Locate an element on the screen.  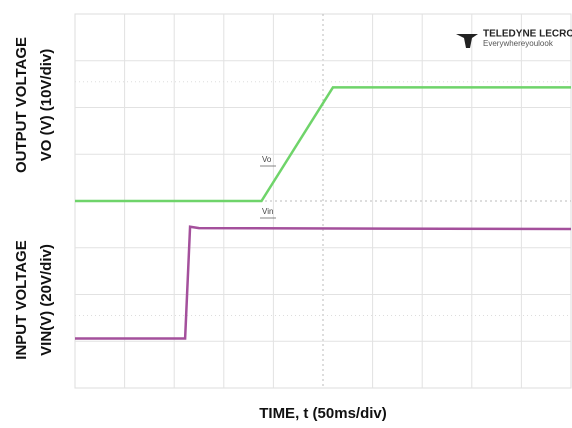
output-scale: VO (V) (10V/div) is located at coordinates (46, 105).